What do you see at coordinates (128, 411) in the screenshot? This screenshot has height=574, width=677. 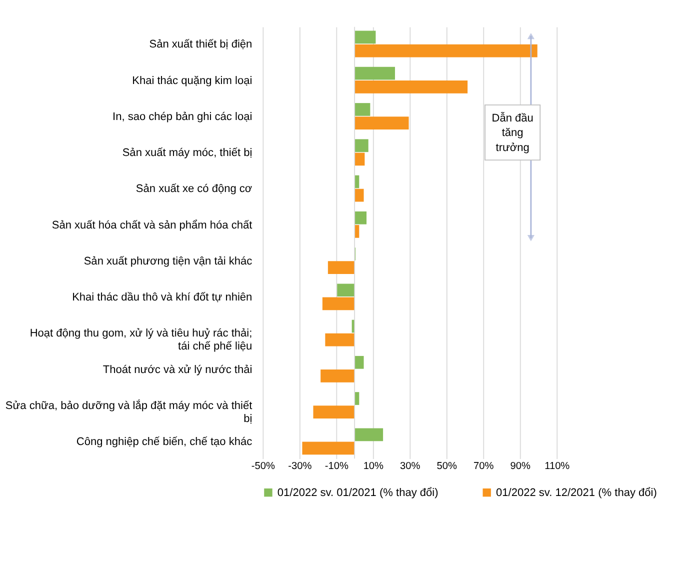 I see `y-tick-label: Sửa chữa, bảo dưỡng và lắp đặt máy móc và thiết bị` at bounding box center [128, 411].